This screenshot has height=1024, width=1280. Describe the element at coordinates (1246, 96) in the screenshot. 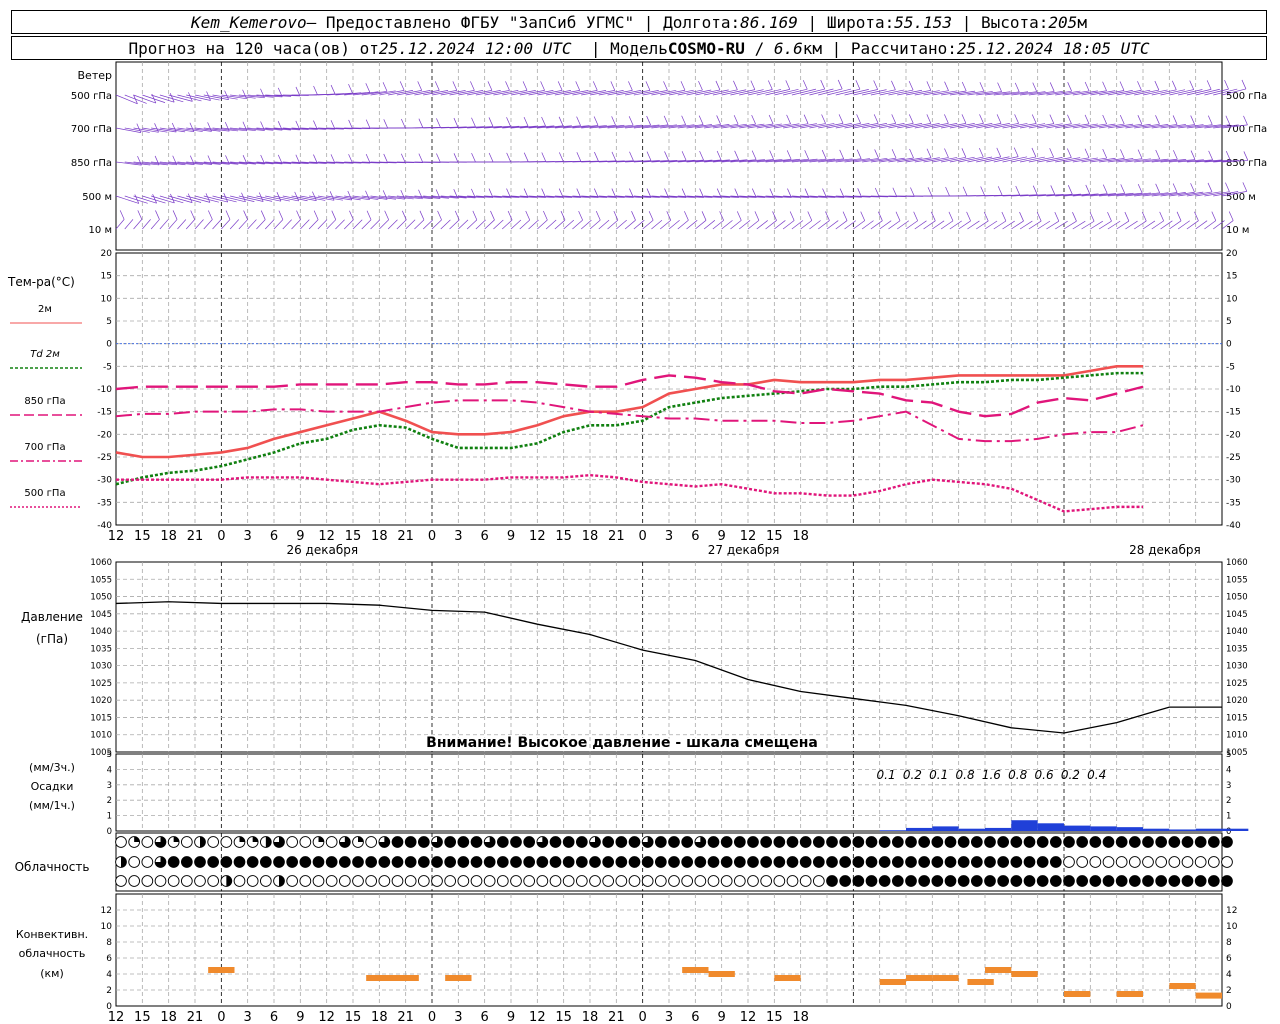

I see `wind-level-label: 500 гПа` at that location.